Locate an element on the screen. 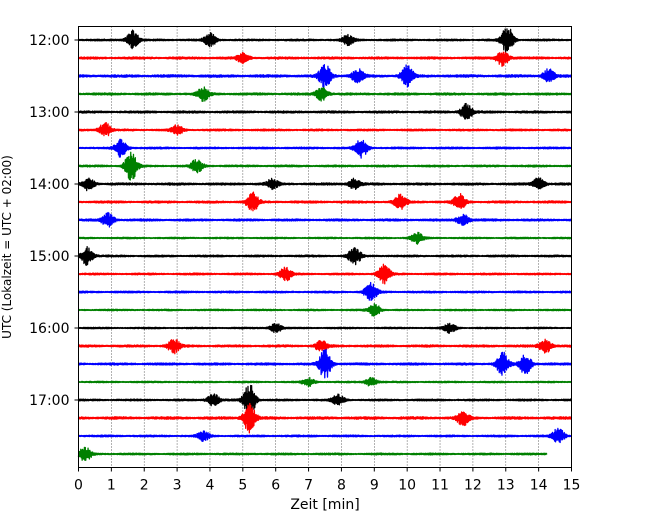  x-tick-label: 9 is located at coordinates (374, 486).